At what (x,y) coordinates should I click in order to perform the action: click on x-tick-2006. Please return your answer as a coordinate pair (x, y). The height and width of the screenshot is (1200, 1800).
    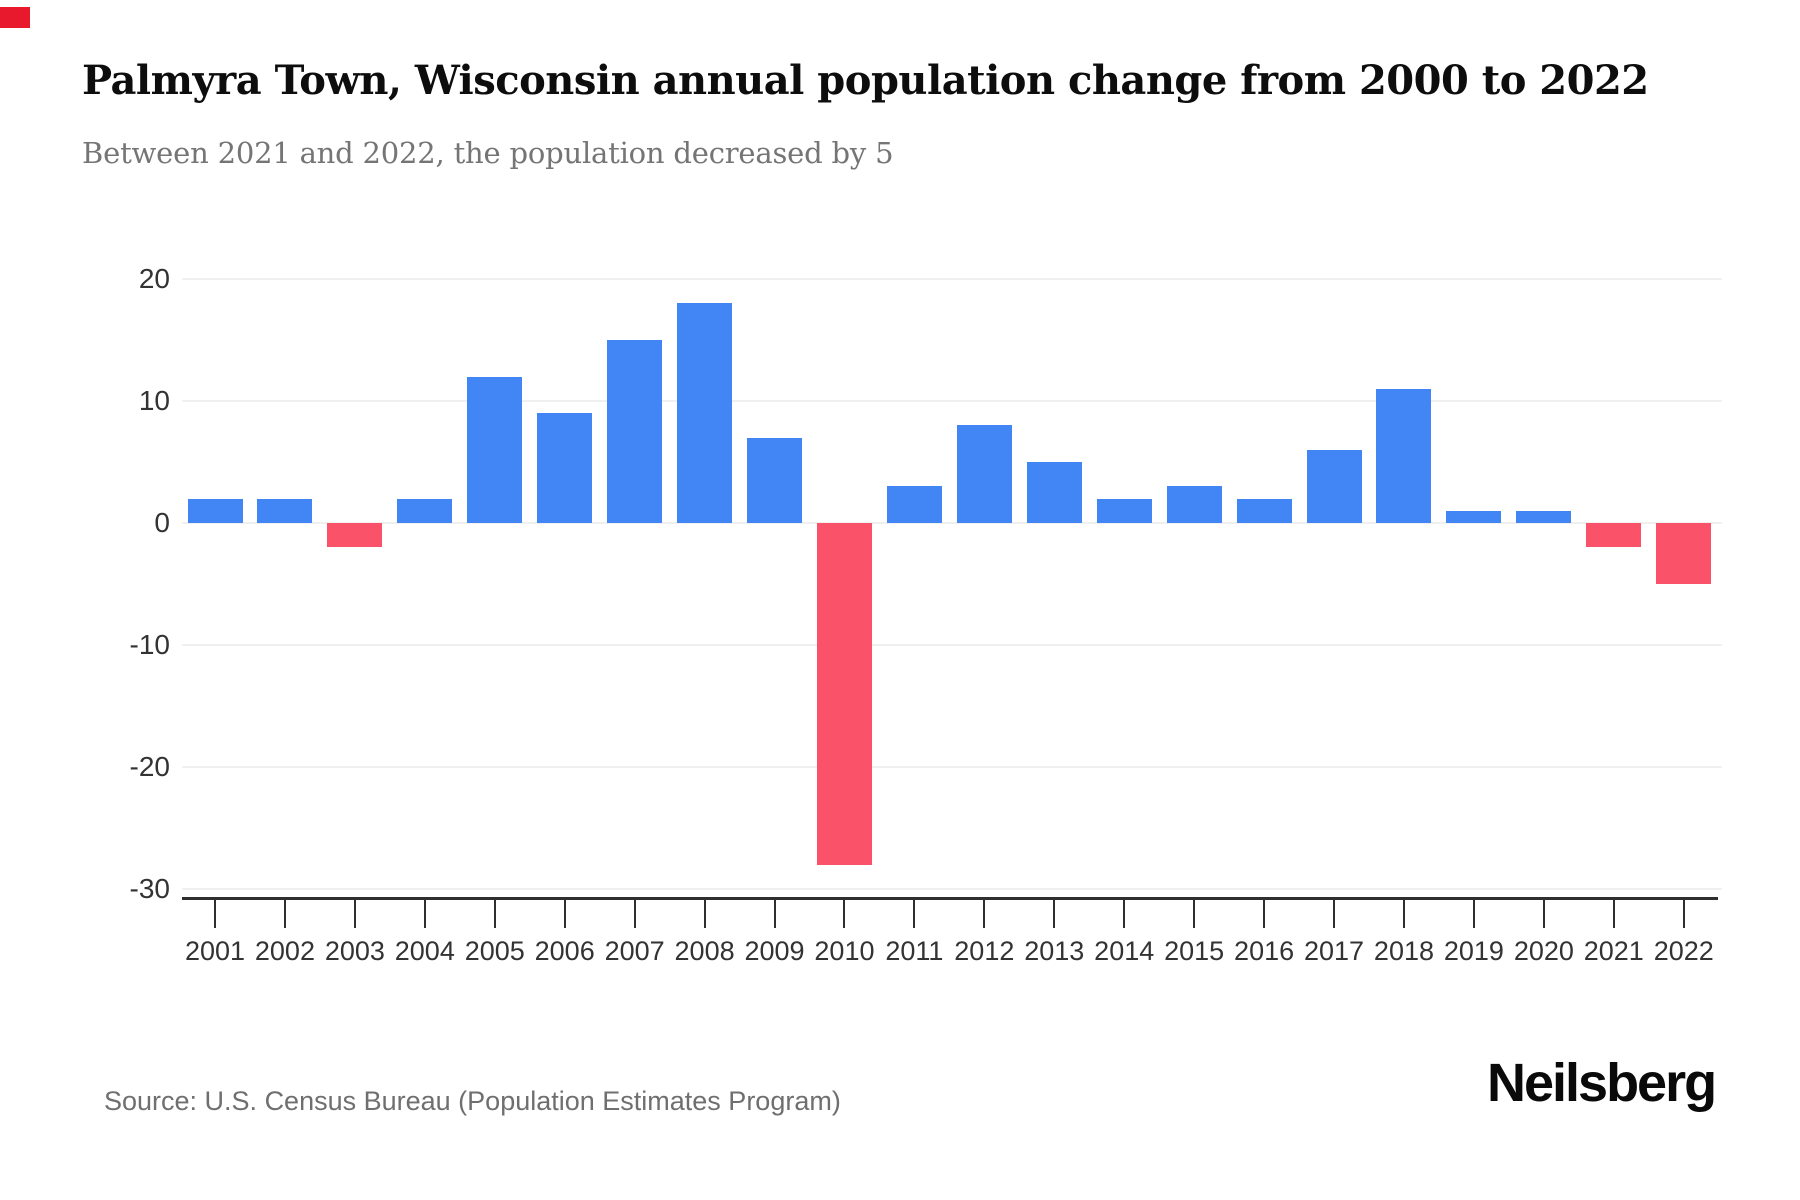
    Looking at the image, I should click on (564, 912).